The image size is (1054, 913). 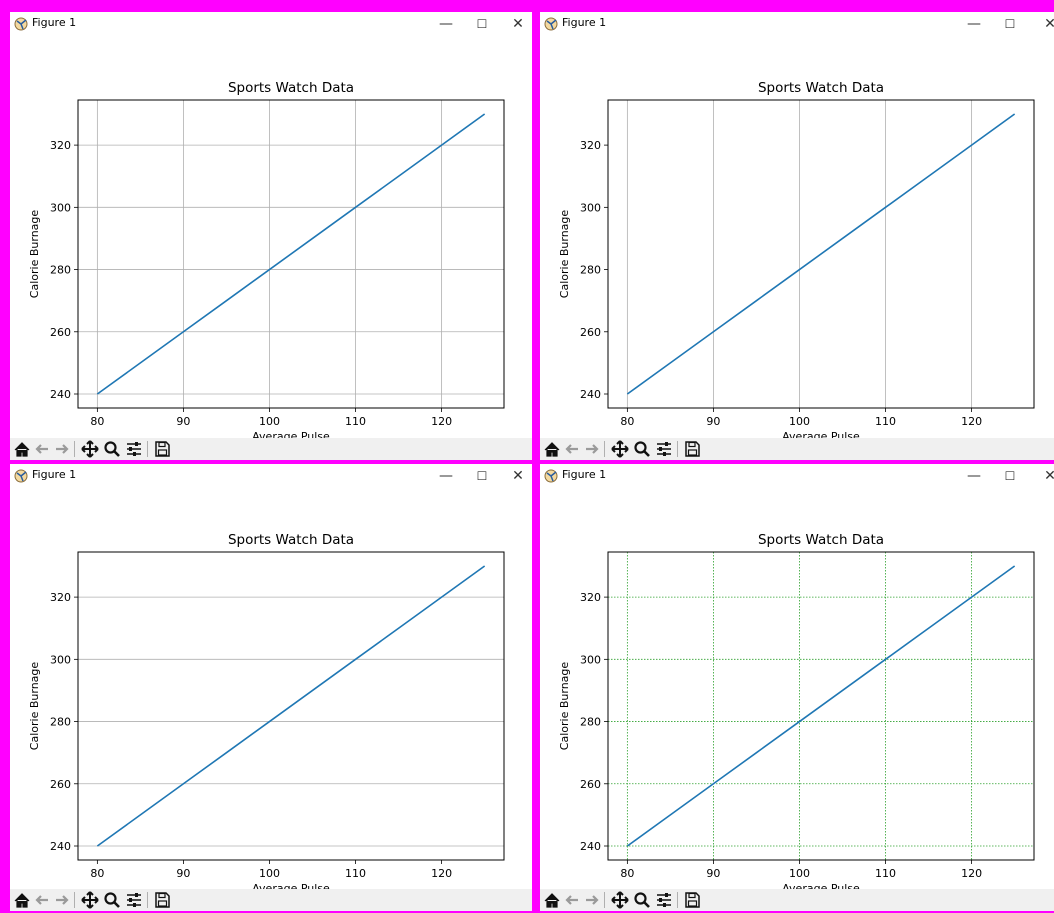 I want to click on configure-icon, so click(x=664, y=900).